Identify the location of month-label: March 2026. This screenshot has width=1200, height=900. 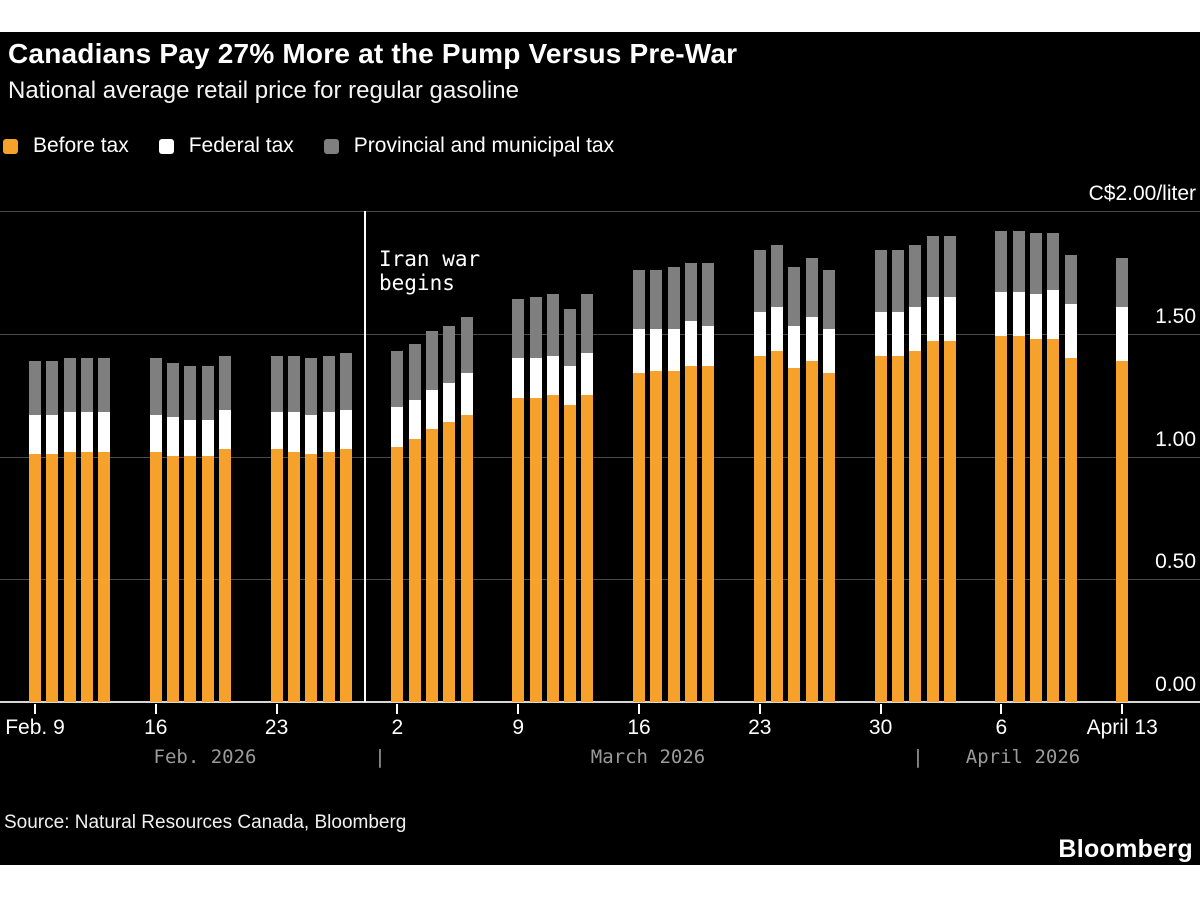
(648, 757).